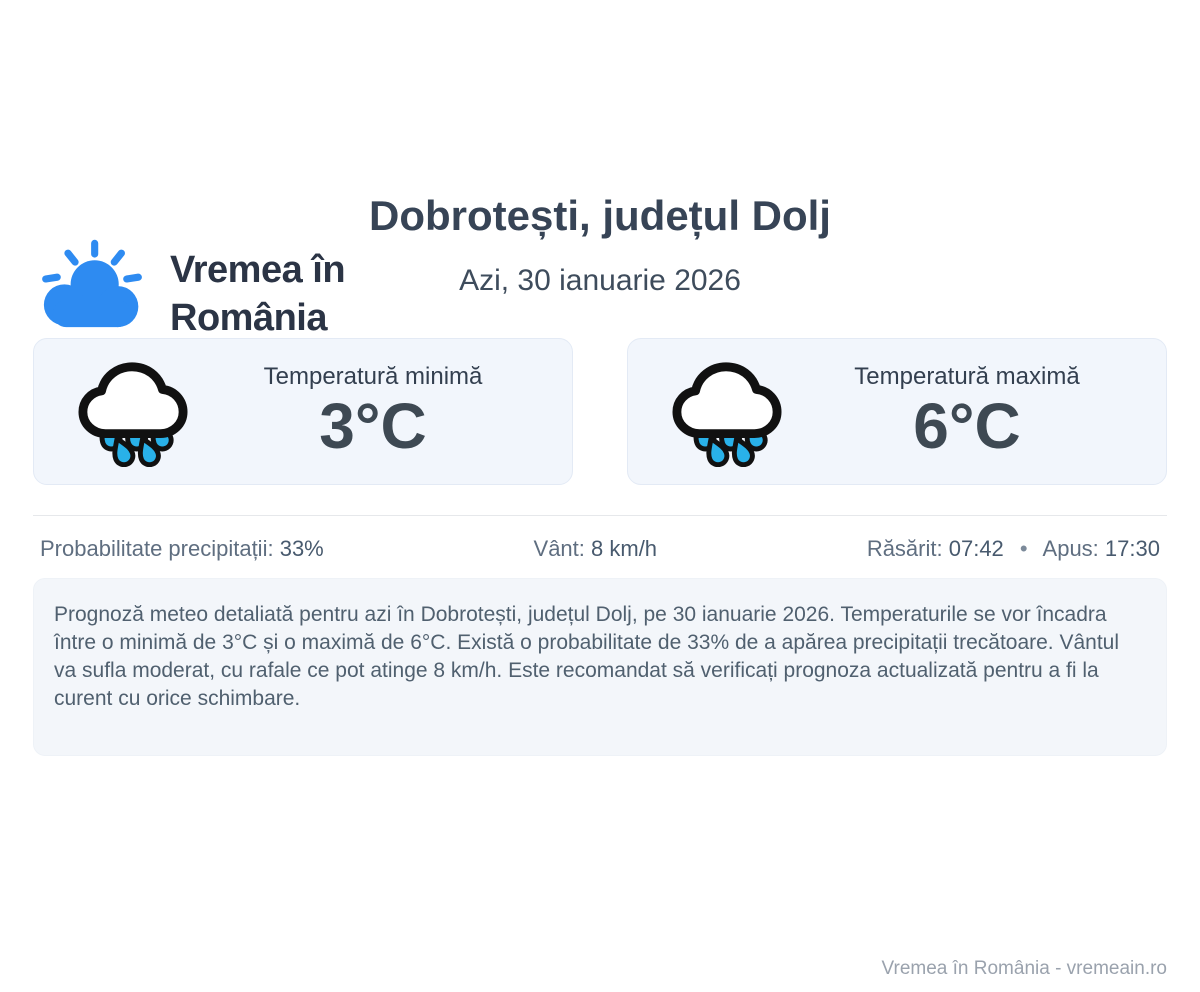 The width and height of the screenshot is (1200, 992). What do you see at coordinates (904, 548) in the screenshot?
I see `sunrise-label: Răsărit:` at bounding box center [904, 548].